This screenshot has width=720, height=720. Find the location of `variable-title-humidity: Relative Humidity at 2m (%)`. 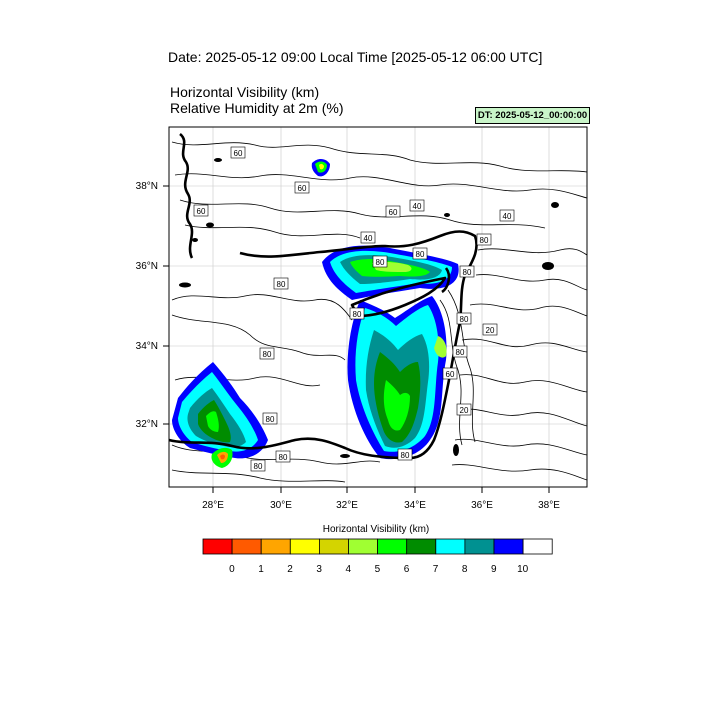

variable-title-humidity: Relative Humidity at 2m (%) is located at coordinates (257, 108).